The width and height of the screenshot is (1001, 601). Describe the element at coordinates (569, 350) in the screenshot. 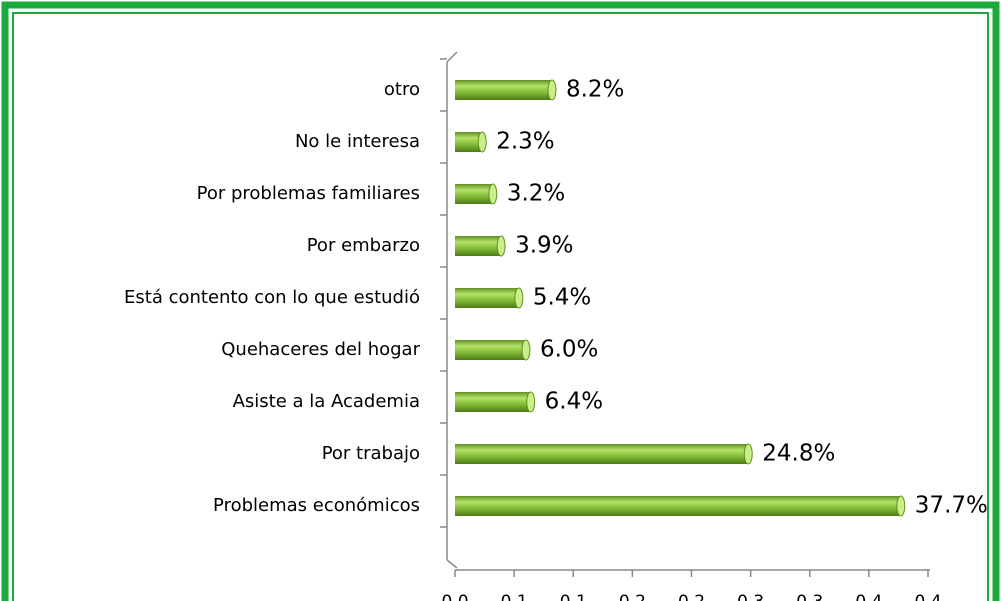

I see `value-label: 6.0%` at that location.